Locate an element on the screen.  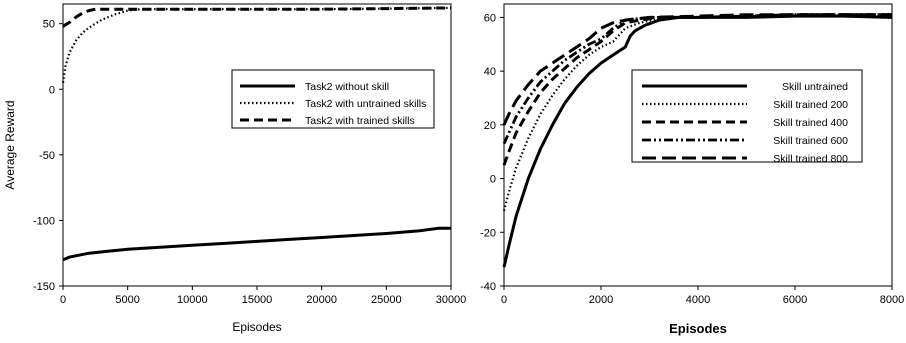
series-line-task2-with-untrained-skills is located at coordinates (256, 44).